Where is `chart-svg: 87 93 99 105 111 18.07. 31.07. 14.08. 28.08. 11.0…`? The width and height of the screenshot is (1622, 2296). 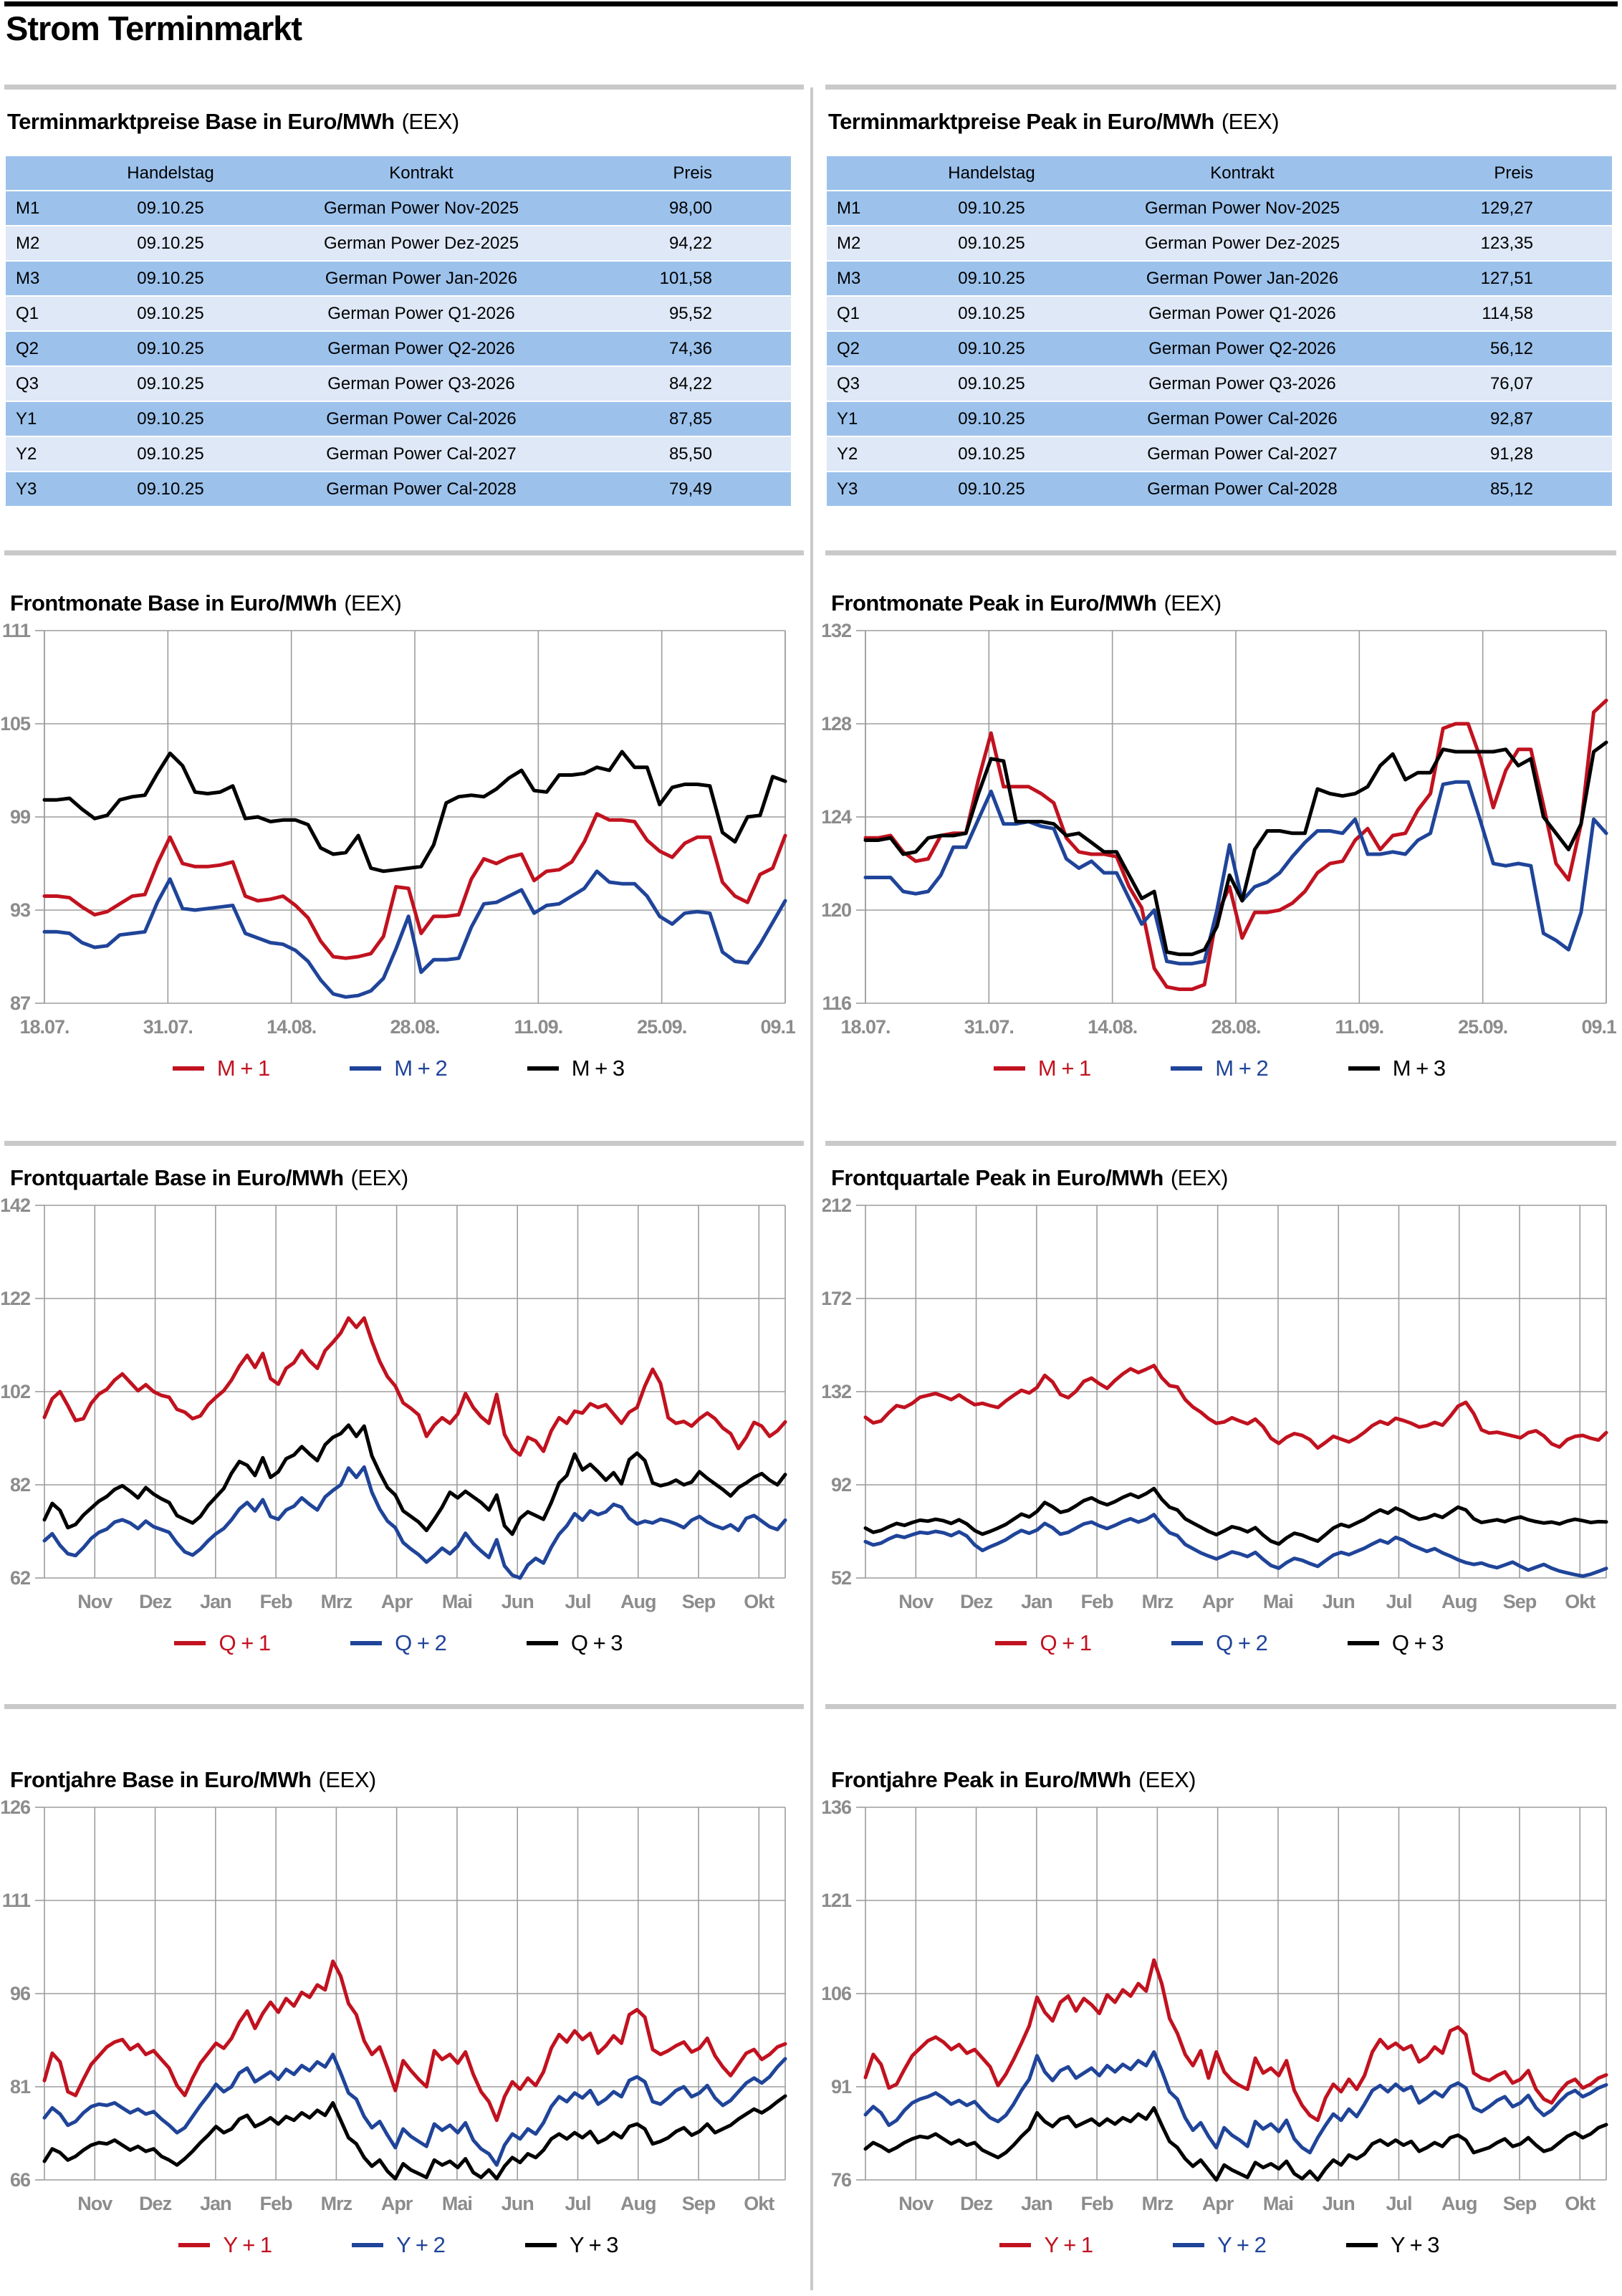
chart-svg: 87 93 99 105 111 18.07. 31.07. 14.08. 28.08. 11.0… is located at coordinates (405, 829).